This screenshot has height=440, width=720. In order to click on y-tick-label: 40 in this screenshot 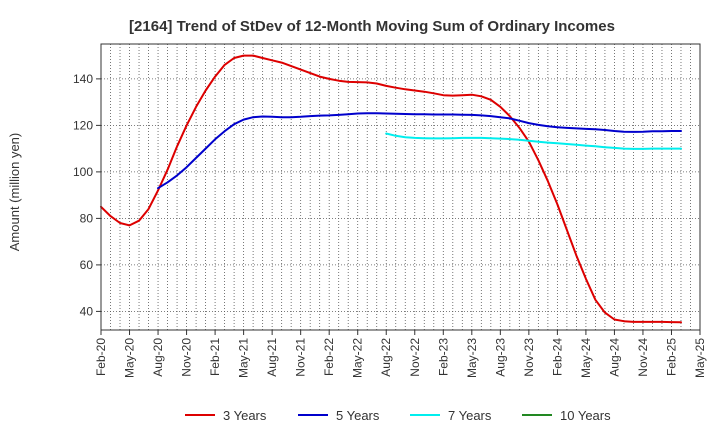, I will do `click(87, 311)`.